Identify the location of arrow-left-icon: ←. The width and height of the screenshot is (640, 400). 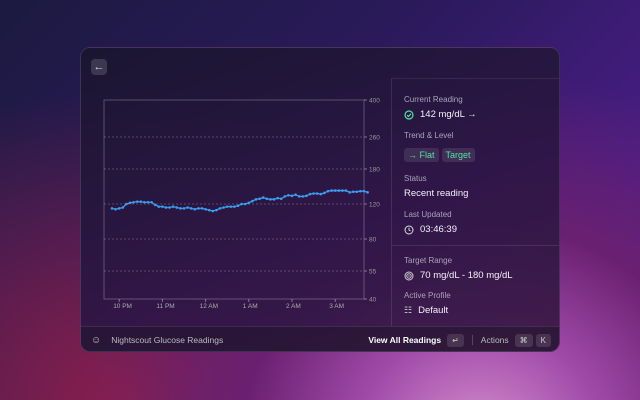
(99, 67).